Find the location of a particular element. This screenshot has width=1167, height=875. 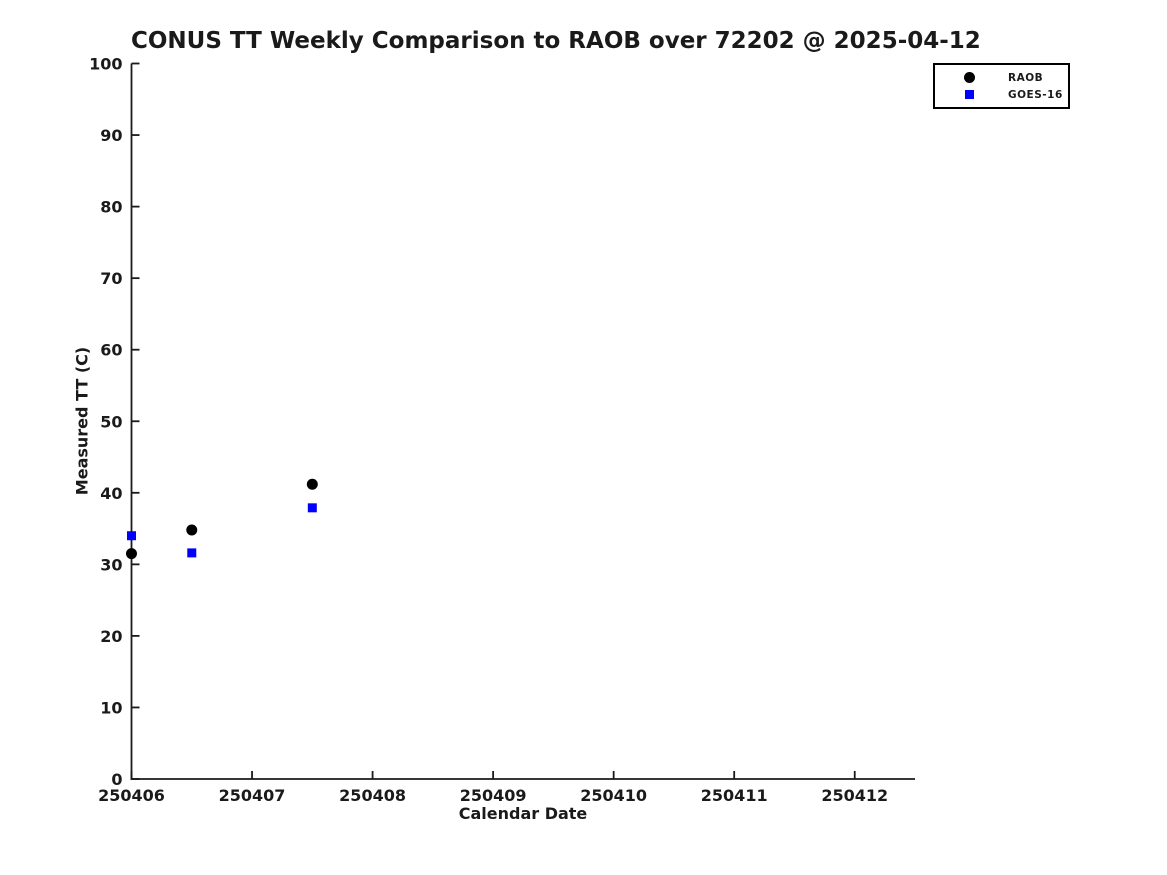

x-tick-label: 250406 is located at coordinates (131, 795).